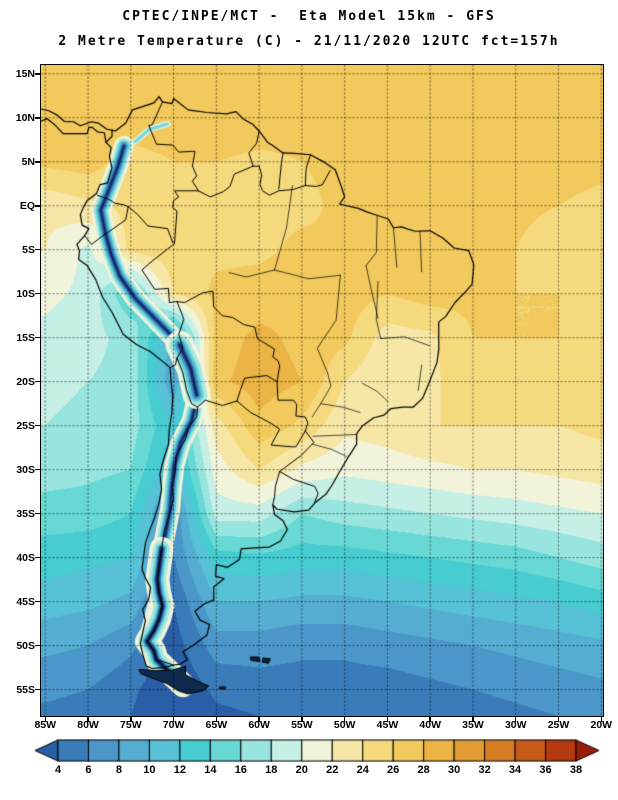 This screenshot has height=800, width=618. I want to click on colorbar-tick-label: 38, so click(576, 770).